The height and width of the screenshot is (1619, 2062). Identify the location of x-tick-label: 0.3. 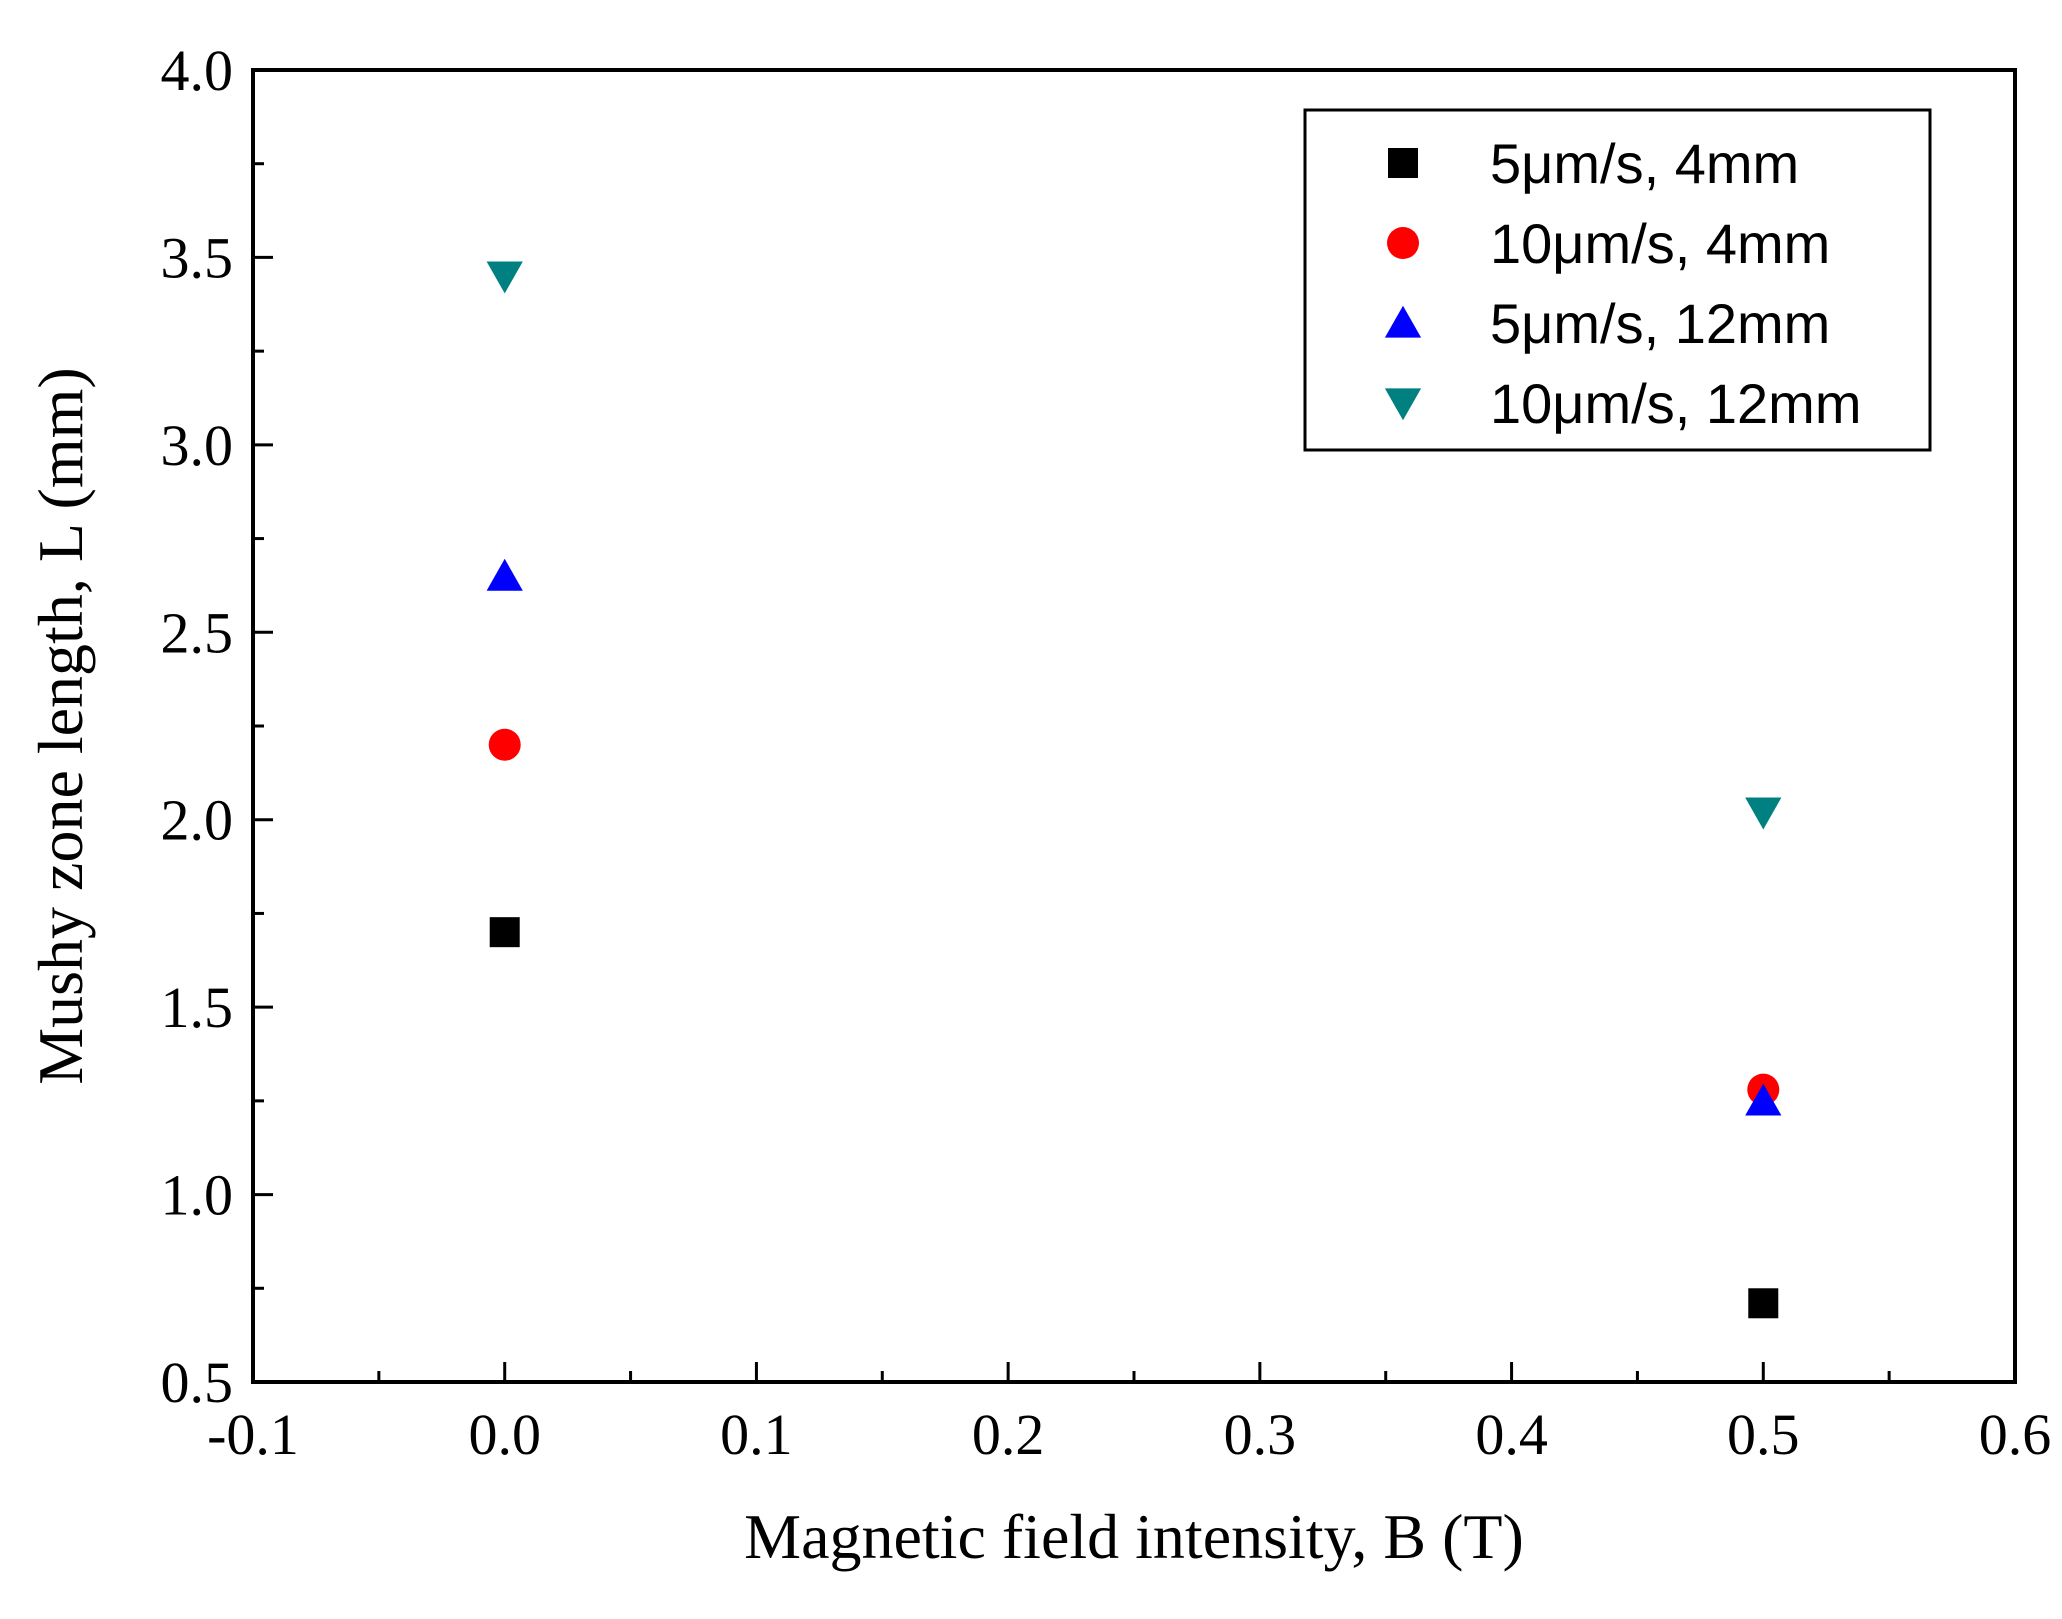
(1260, 1434).